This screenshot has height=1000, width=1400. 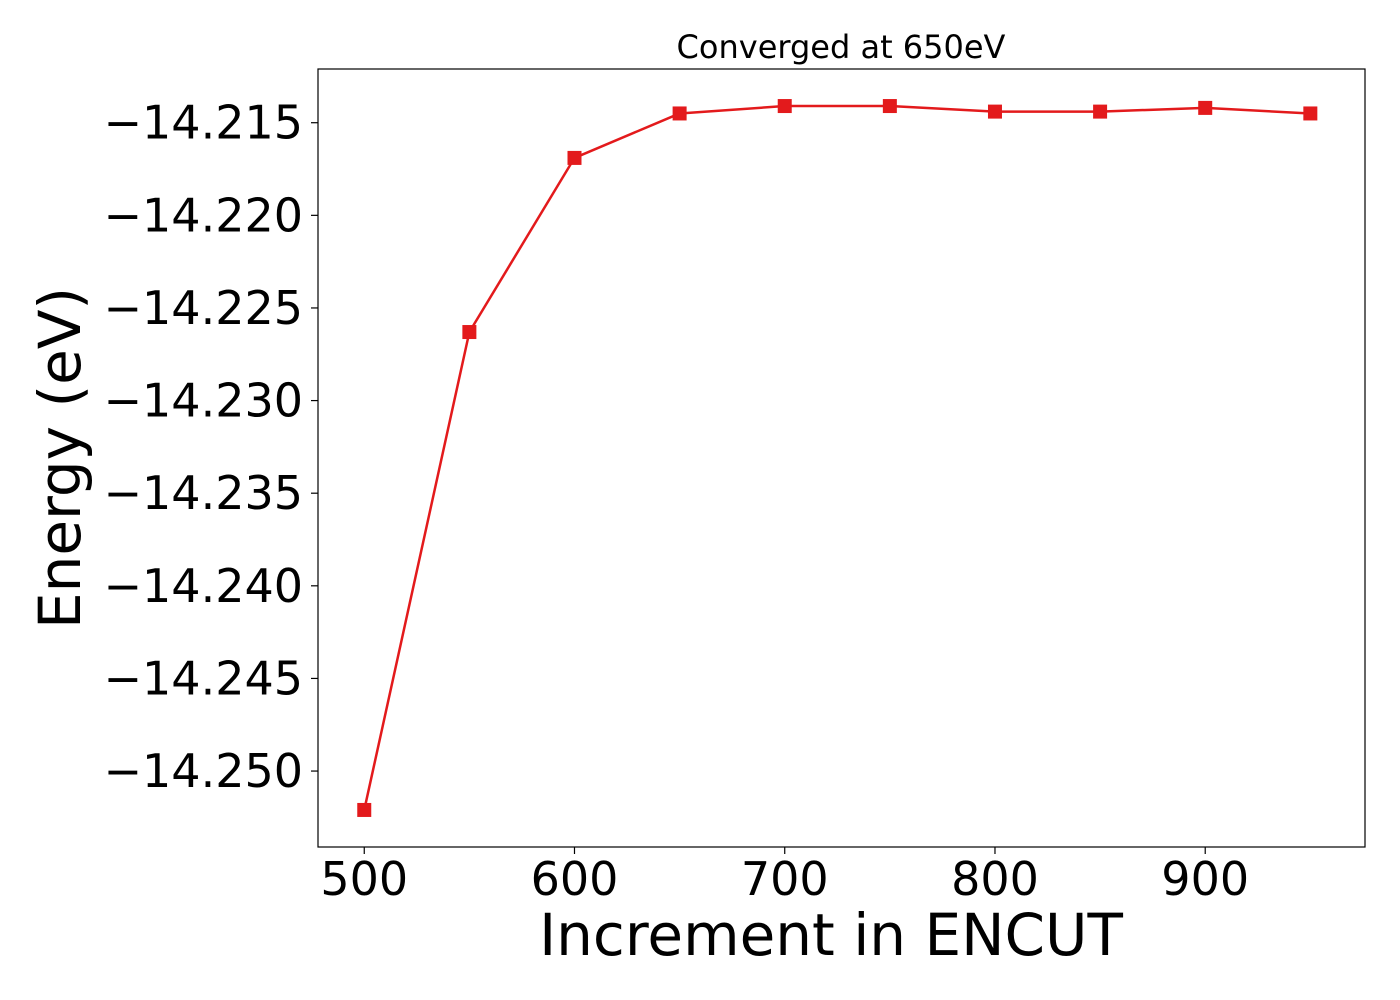 I want to click on x-axis-ticks: 500 600 700 800 900, so click(x=784, y=876).